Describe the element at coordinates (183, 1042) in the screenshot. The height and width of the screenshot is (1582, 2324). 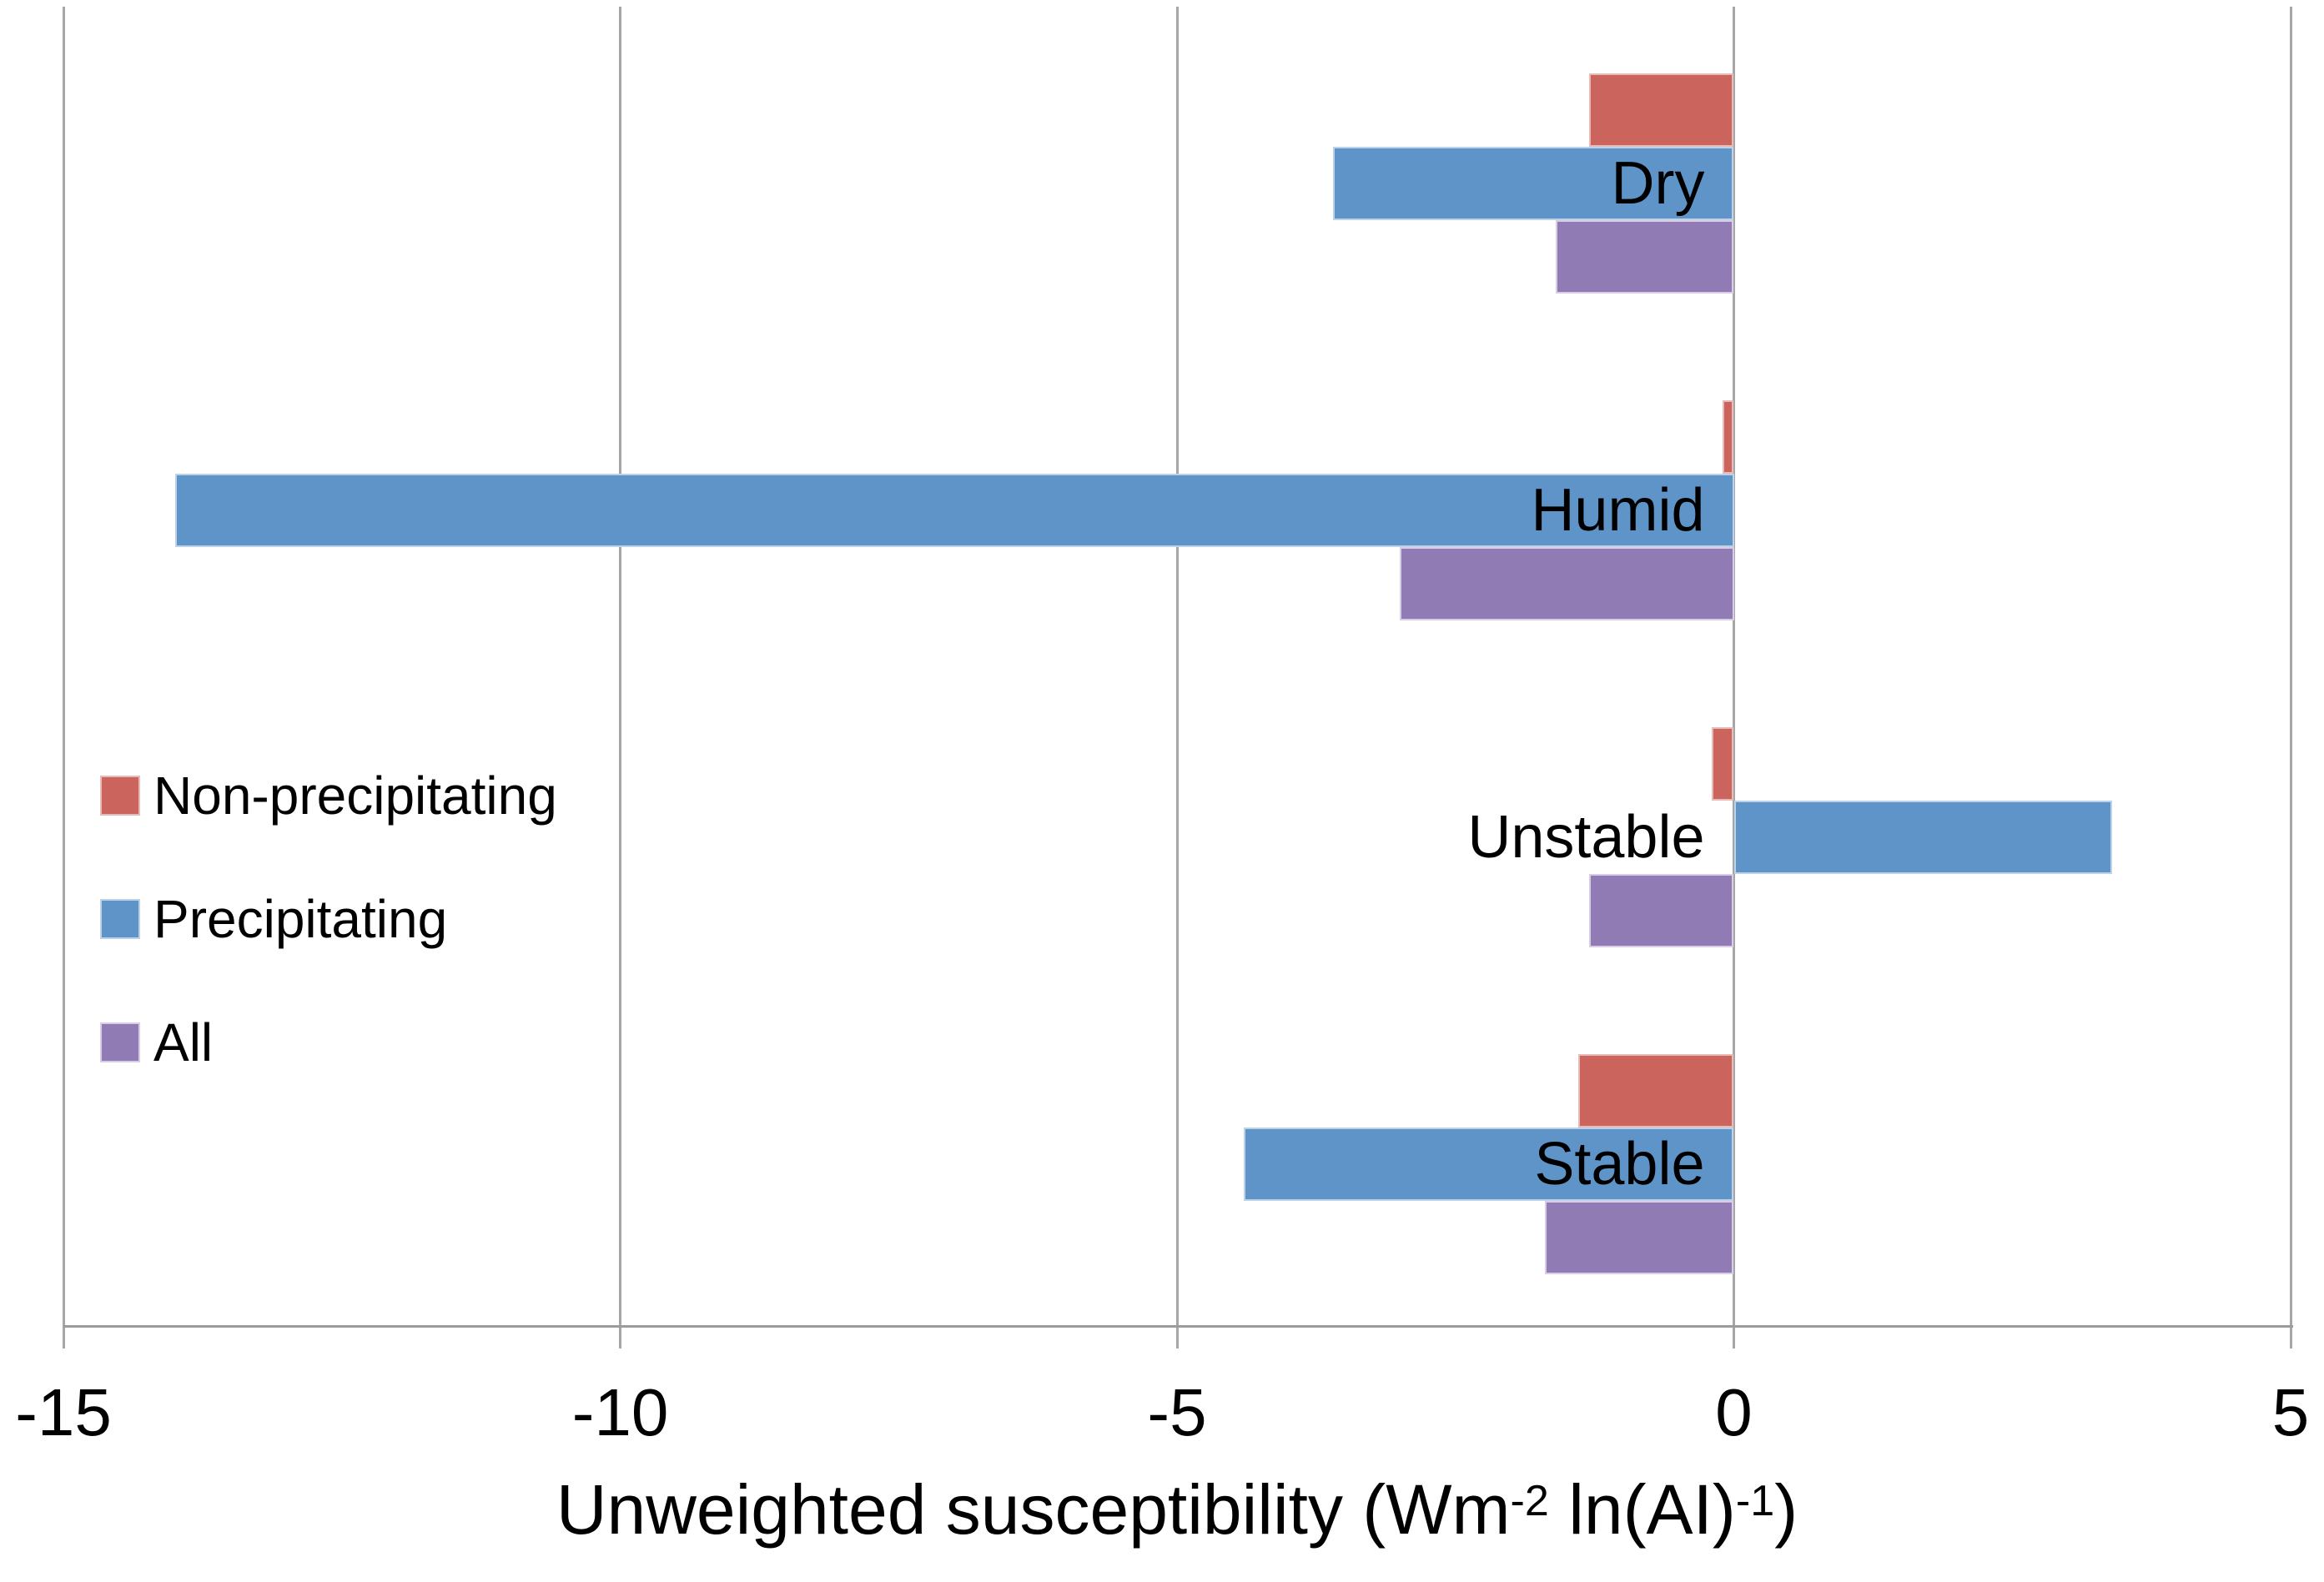
I see `legend-label-all: All` at that location.